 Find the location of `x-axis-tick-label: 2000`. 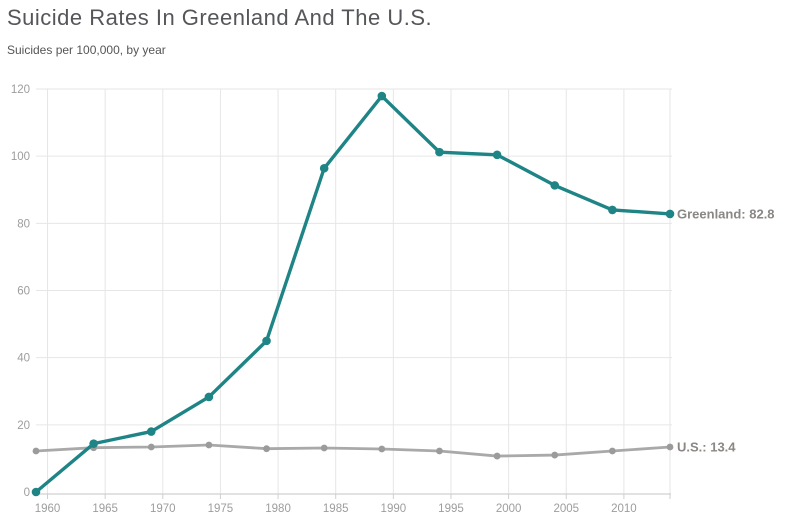

x-axis-tick-label: 2000 is located at coordinates (509, 509).